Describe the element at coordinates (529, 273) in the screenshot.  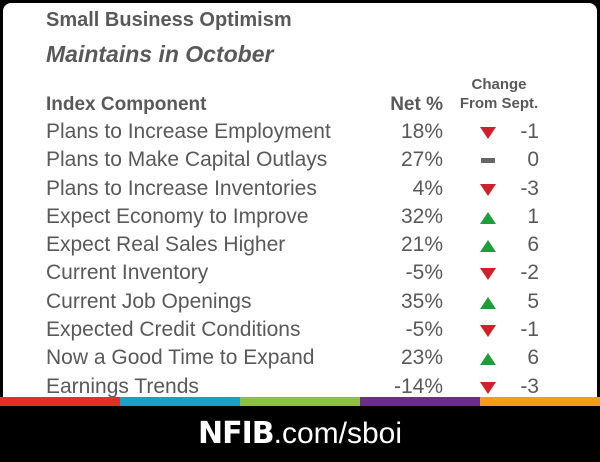
I see `row-change: -2` at that location.